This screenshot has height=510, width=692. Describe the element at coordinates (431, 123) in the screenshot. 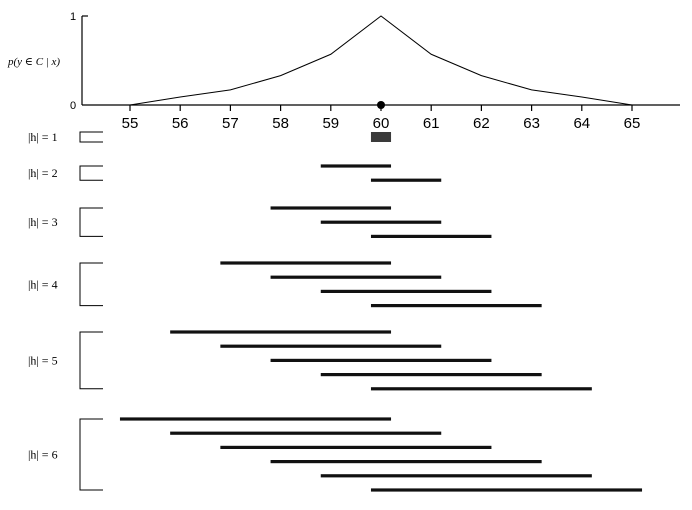

I see `x-tick-label: 61` at that location.